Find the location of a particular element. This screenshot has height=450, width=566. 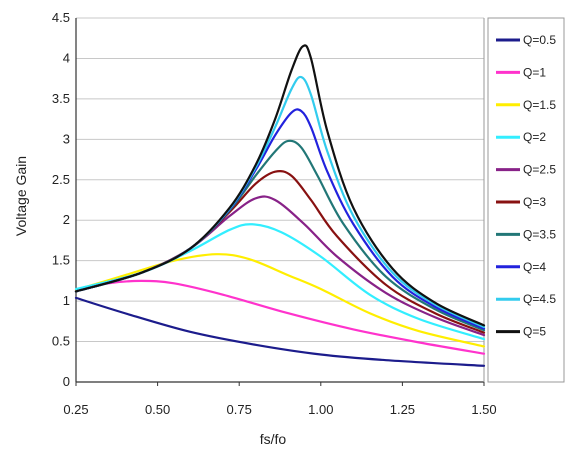

legend-label-q-4: Q=4 is located at coordinates (534, 267).